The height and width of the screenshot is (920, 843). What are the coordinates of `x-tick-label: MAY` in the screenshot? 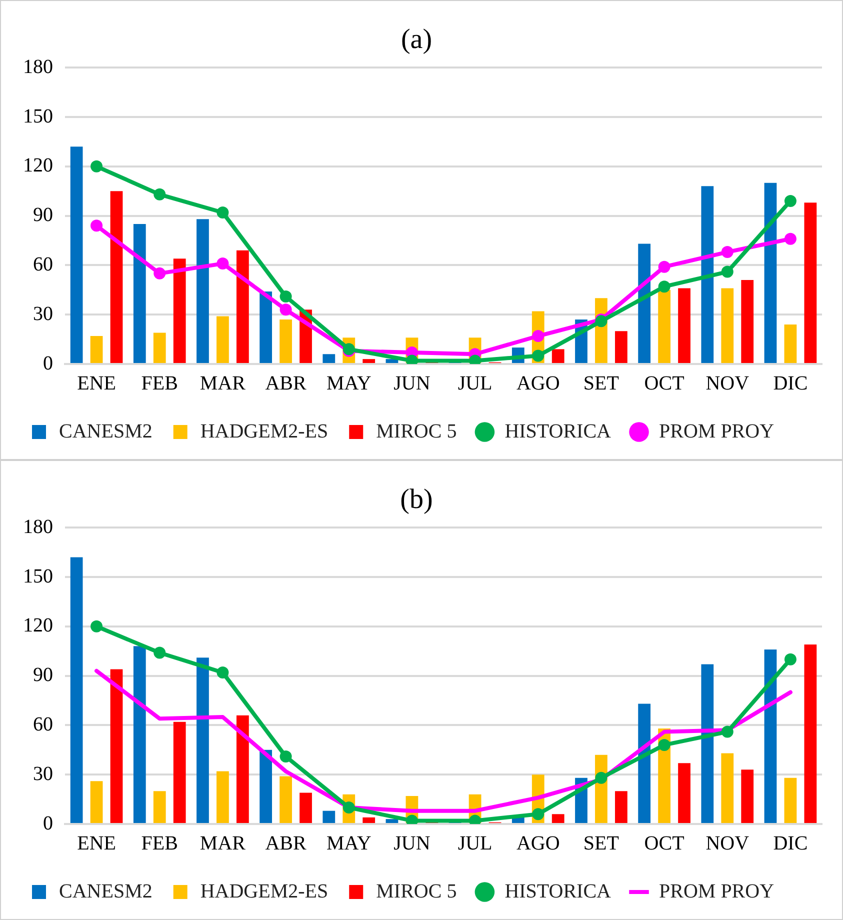 It's located at (349, 383).